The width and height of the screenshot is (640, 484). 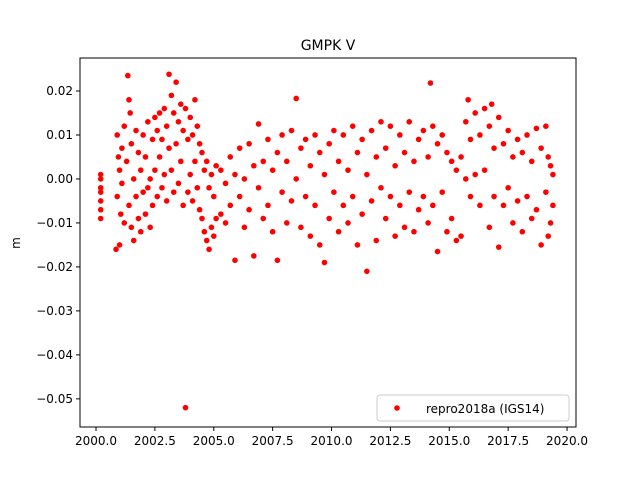 I want to click on x-tick-label: 2000.0, so click(x=96, y=441).